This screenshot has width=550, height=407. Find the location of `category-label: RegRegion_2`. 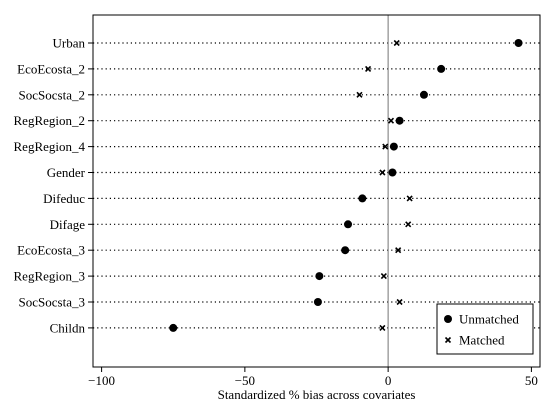

category-label: RegRegion_2 is located at coordinates (50, 120).